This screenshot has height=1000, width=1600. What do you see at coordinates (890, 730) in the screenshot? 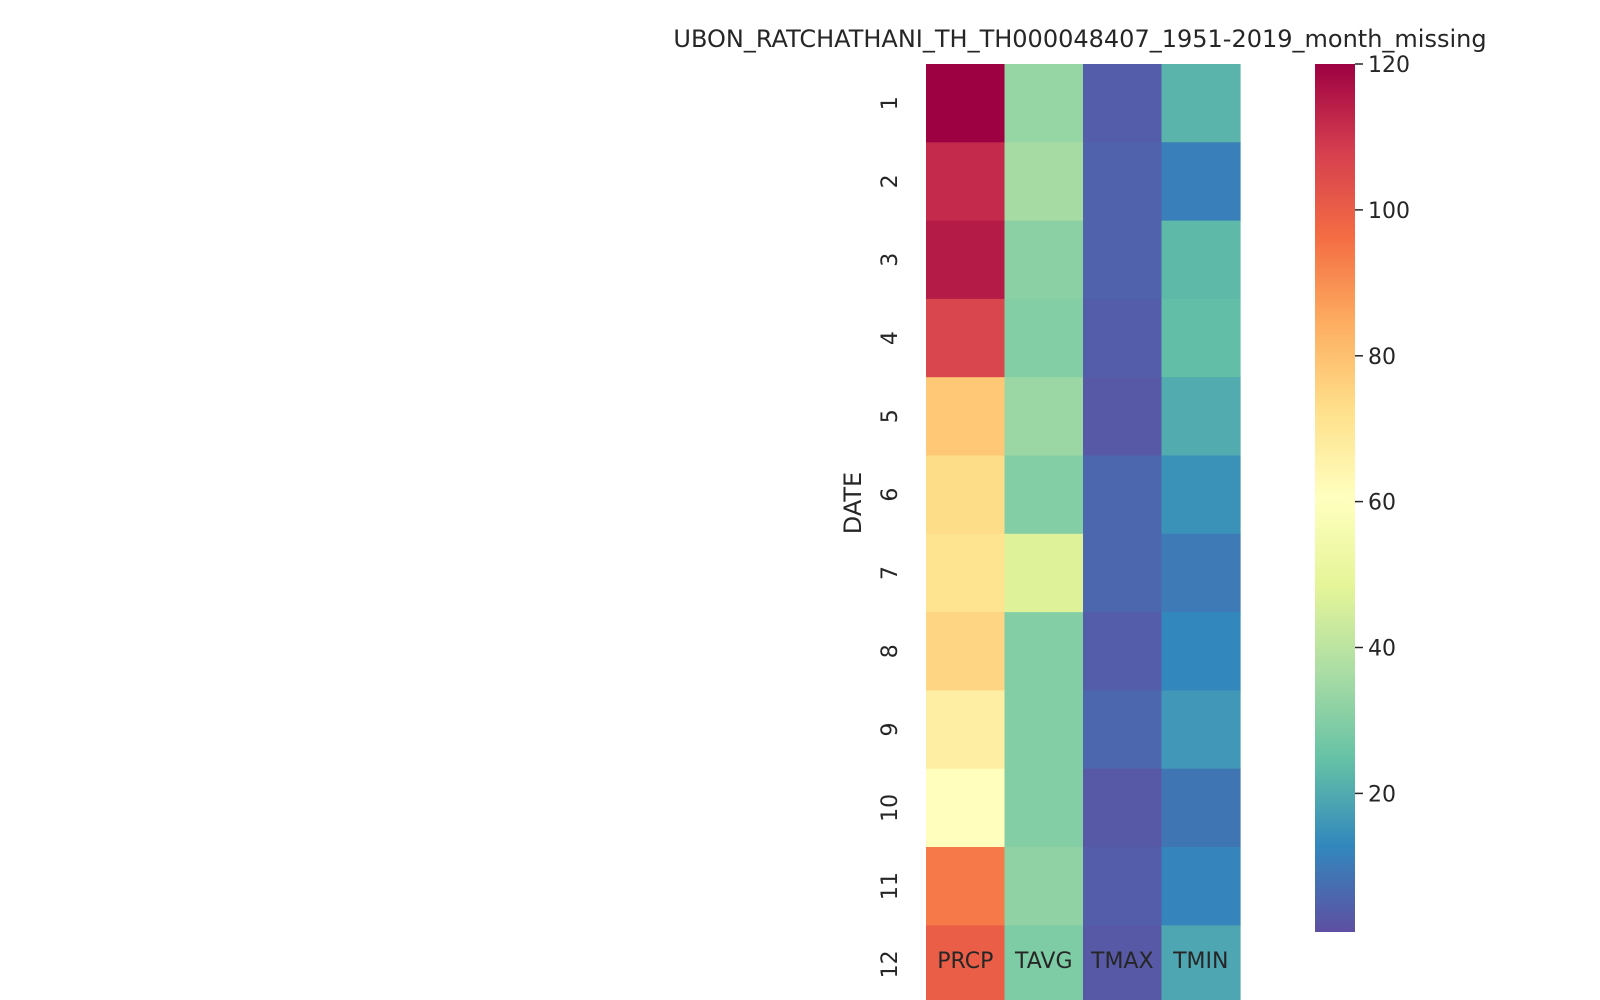
I see `y-tick-label: 9` at bounding box center [890, 730].